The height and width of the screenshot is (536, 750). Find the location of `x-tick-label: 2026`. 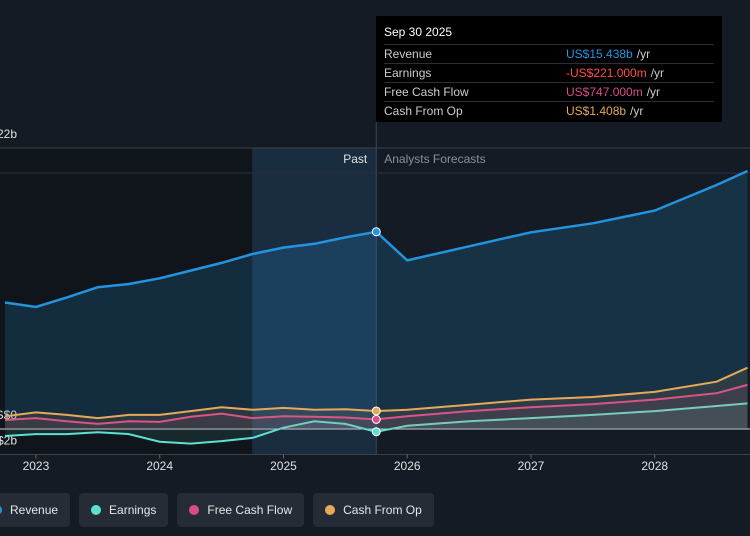

x-tick-label: 2026 is located at coordinates (407, 466).